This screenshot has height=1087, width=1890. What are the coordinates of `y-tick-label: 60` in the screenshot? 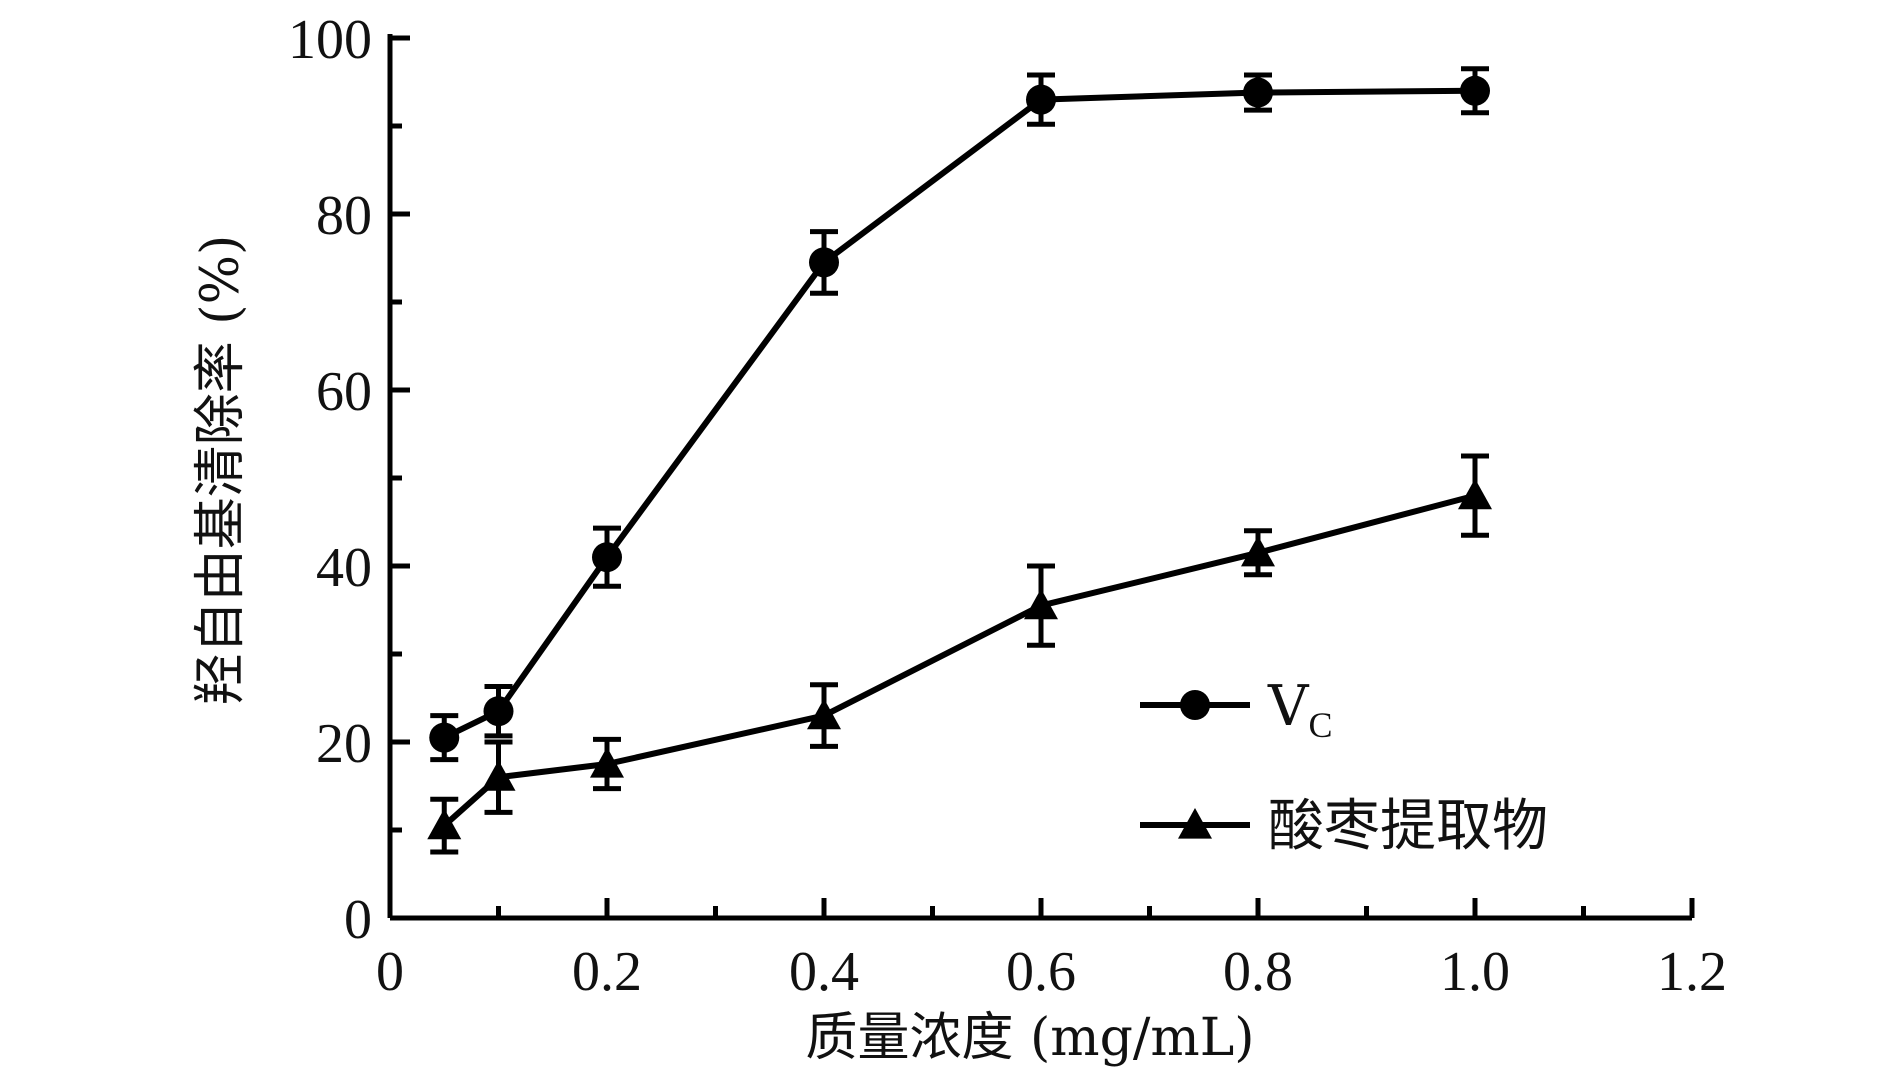 It's located at (344, 392).